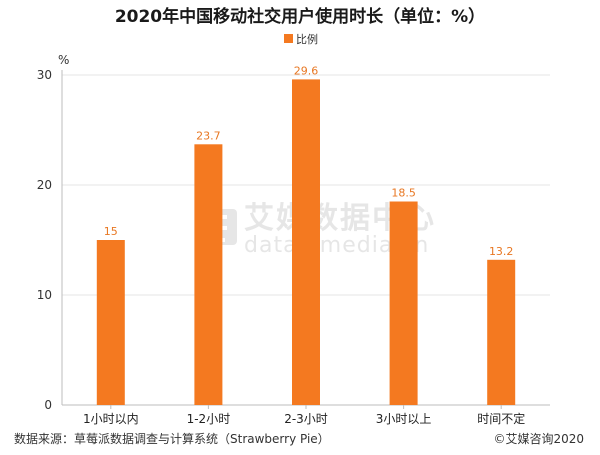 This screenshot has width=600, height=455. Describe the element at coordinates (44, 295) in the screenshot. I see `y-tick-label: 10` at that location.